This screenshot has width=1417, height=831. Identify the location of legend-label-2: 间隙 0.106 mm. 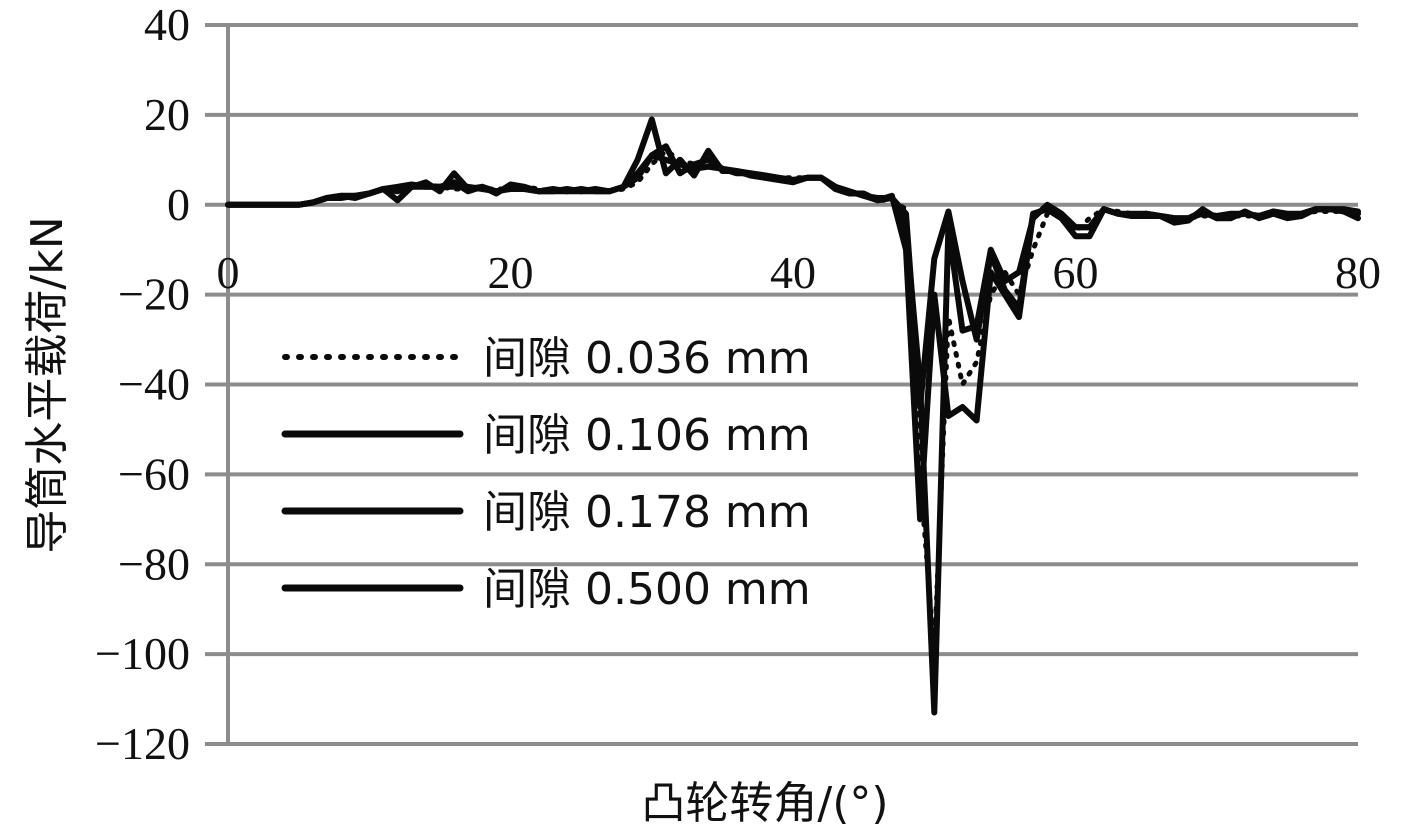
(647, 435).